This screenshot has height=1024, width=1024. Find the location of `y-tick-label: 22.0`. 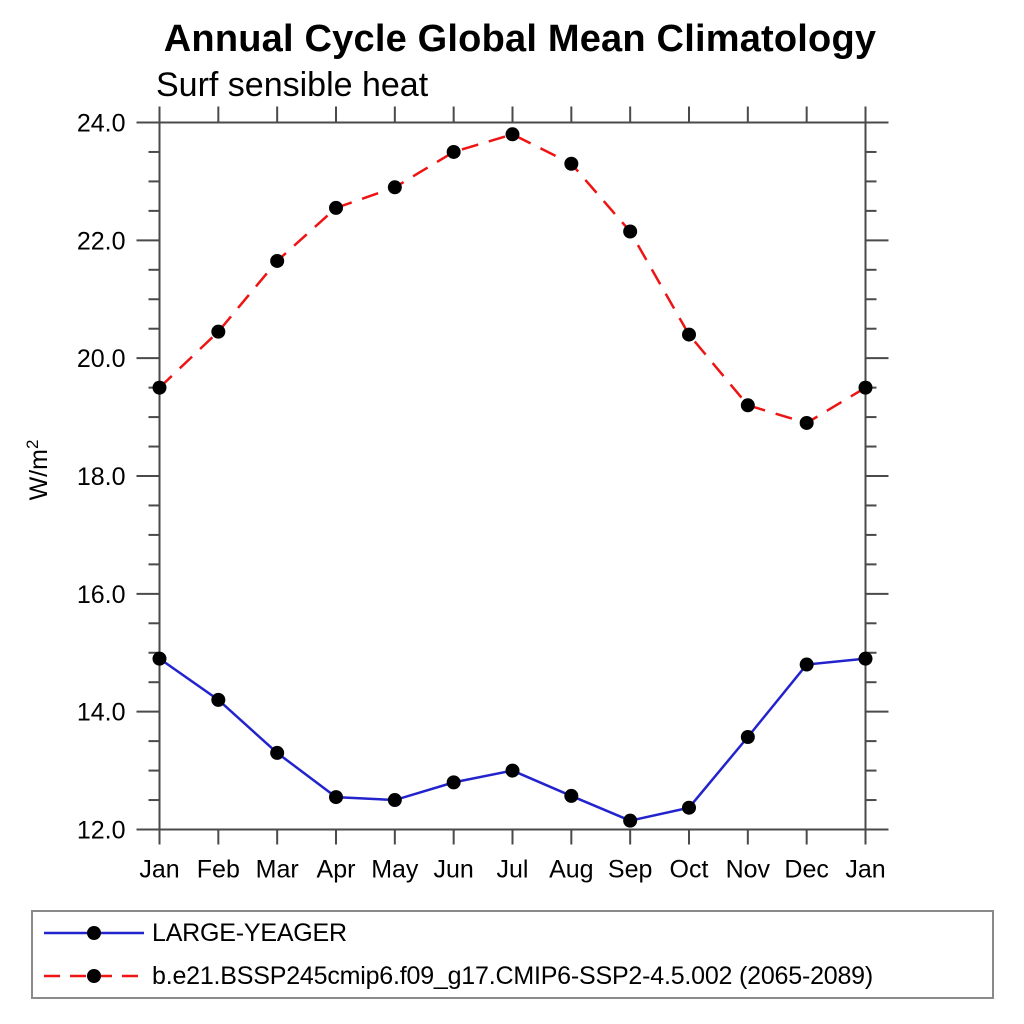

y-tick-label: 22.0 is located at coordinates (101, 241).